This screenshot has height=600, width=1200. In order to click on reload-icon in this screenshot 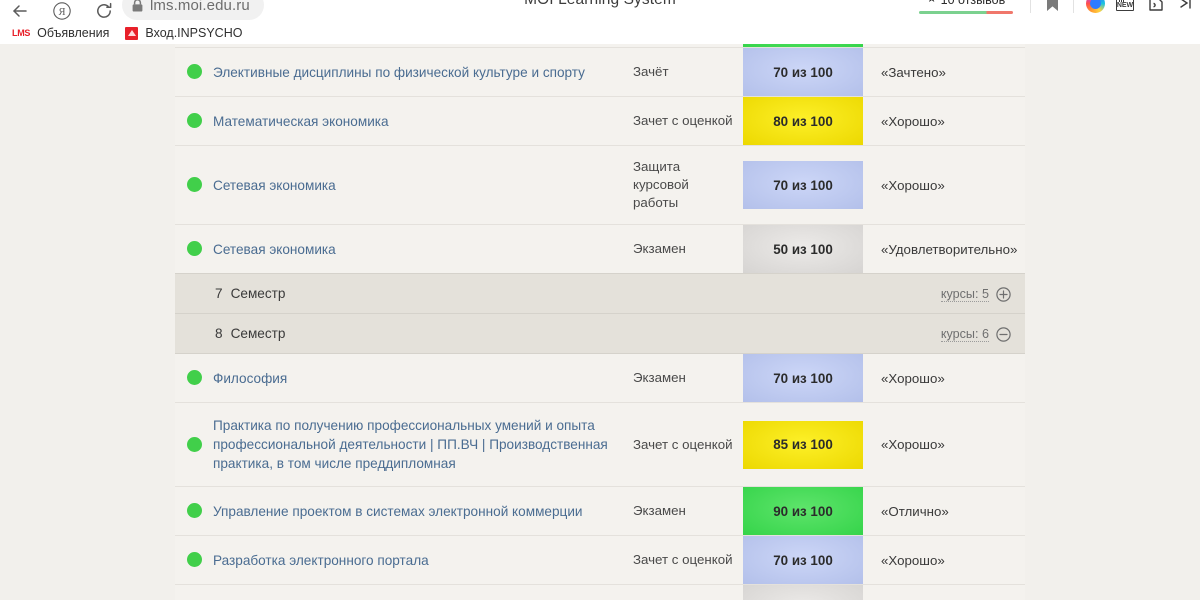, I will do `click(104, 15)`.